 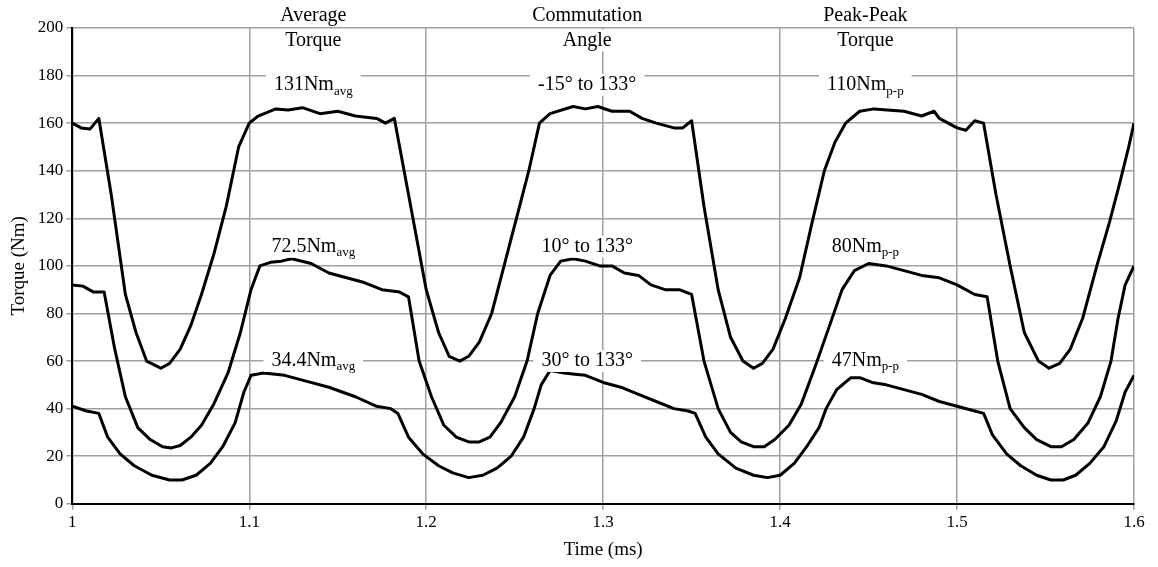 What do you see at coordinates (313, 26) in the screenshot?
I see `annotation: Average Torque` at bounding box center [313, 26].